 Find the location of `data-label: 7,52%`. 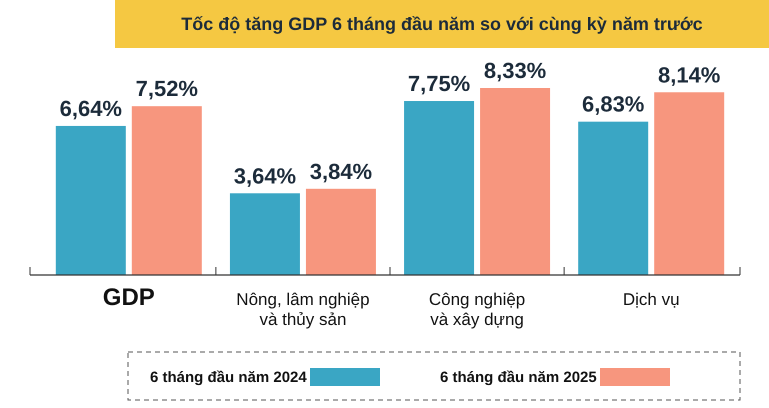

data-label: 7,52% is located at coordinates (167, 89).